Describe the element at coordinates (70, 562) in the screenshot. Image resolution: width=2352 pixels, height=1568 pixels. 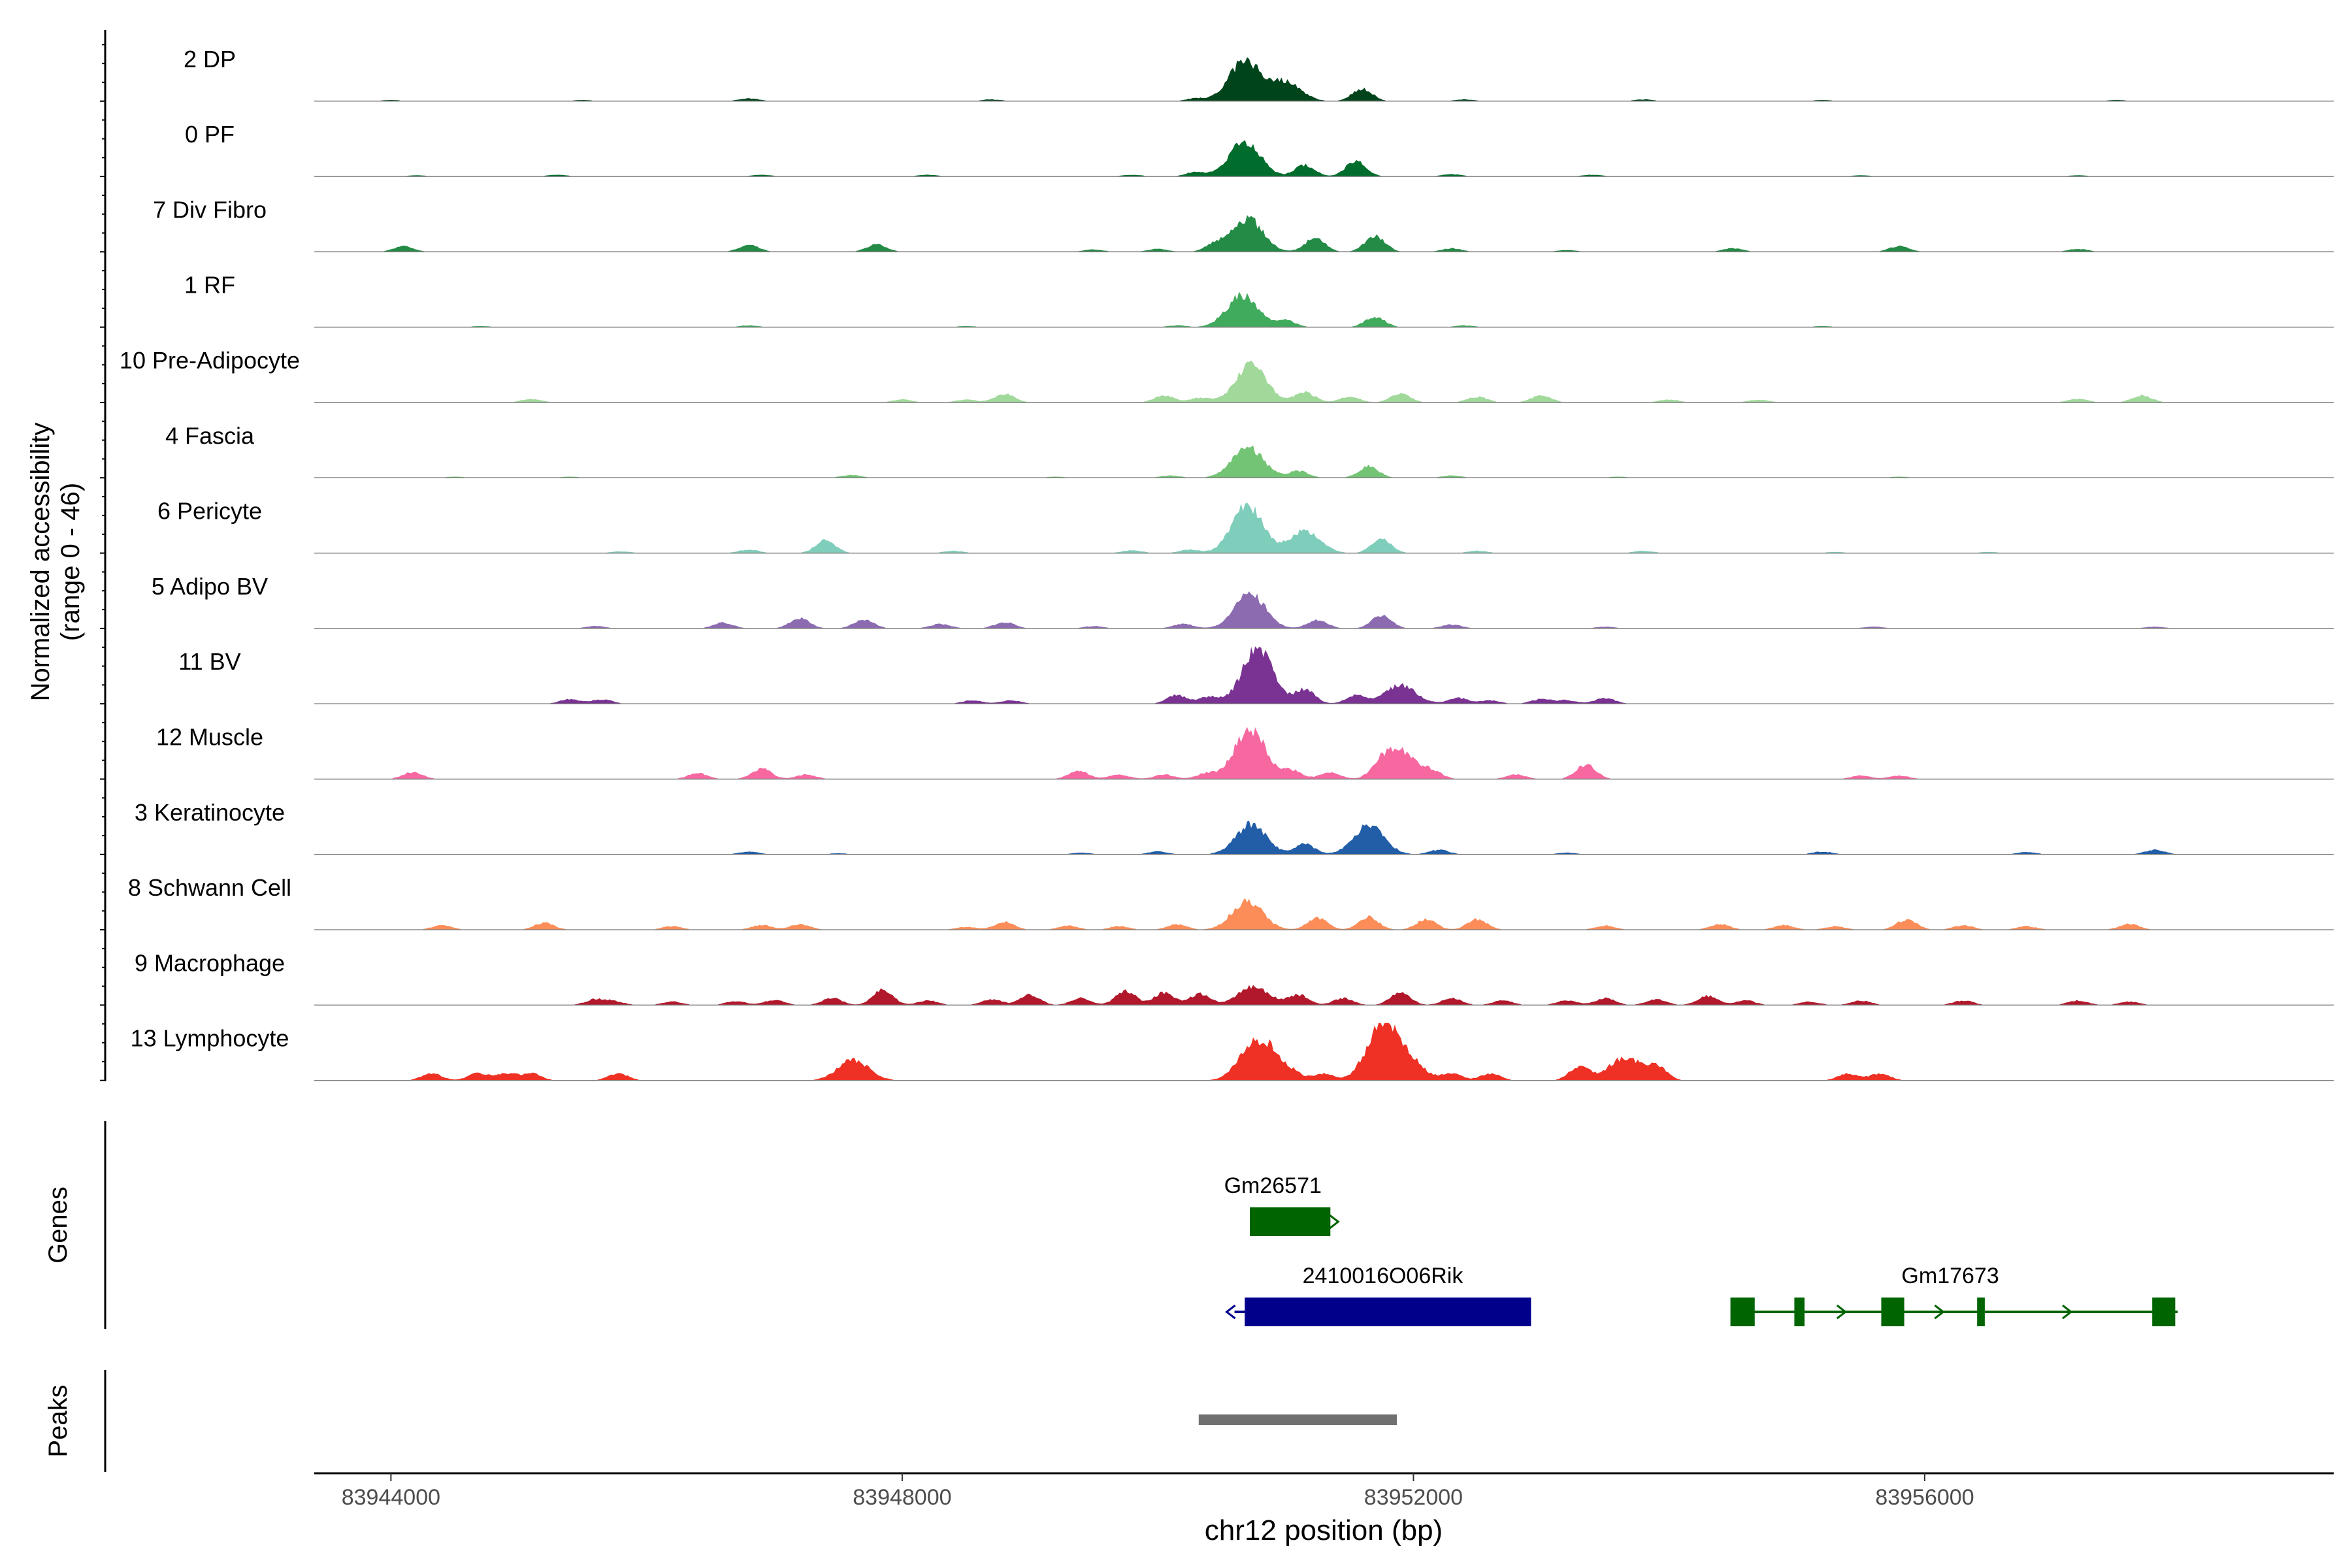
I see `y-axis-title-line: (range 0 - 46)` at that location.